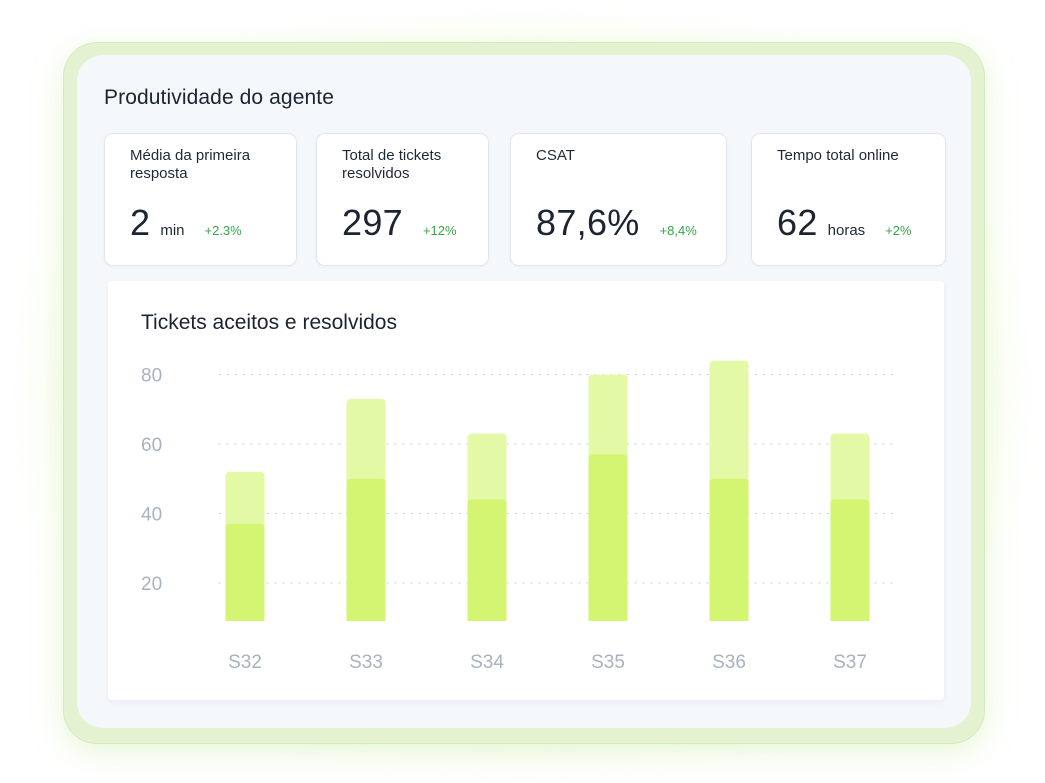 The height and width of the screenshot is (783, 1045). What do you see at coordinates (487, 560) in the screenshot?
I see `bar-resolved-s34` at bounding box center [487, 560].